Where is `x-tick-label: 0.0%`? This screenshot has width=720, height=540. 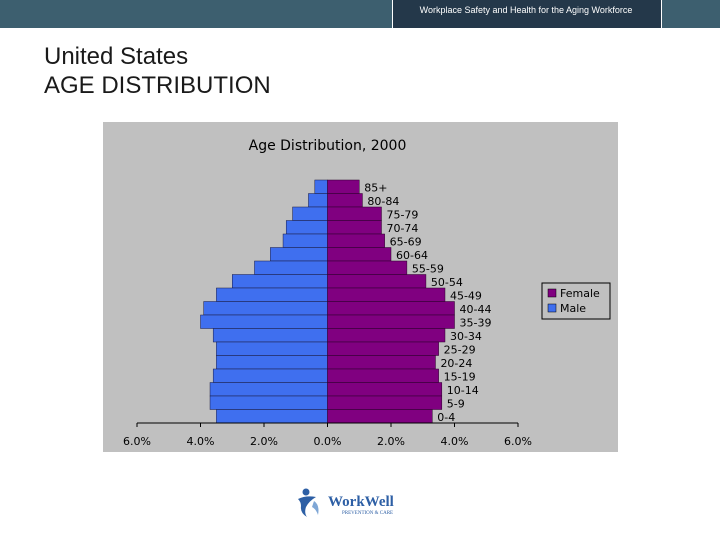 x-tick-label: 0.0% is located at coordinates (328, 441).